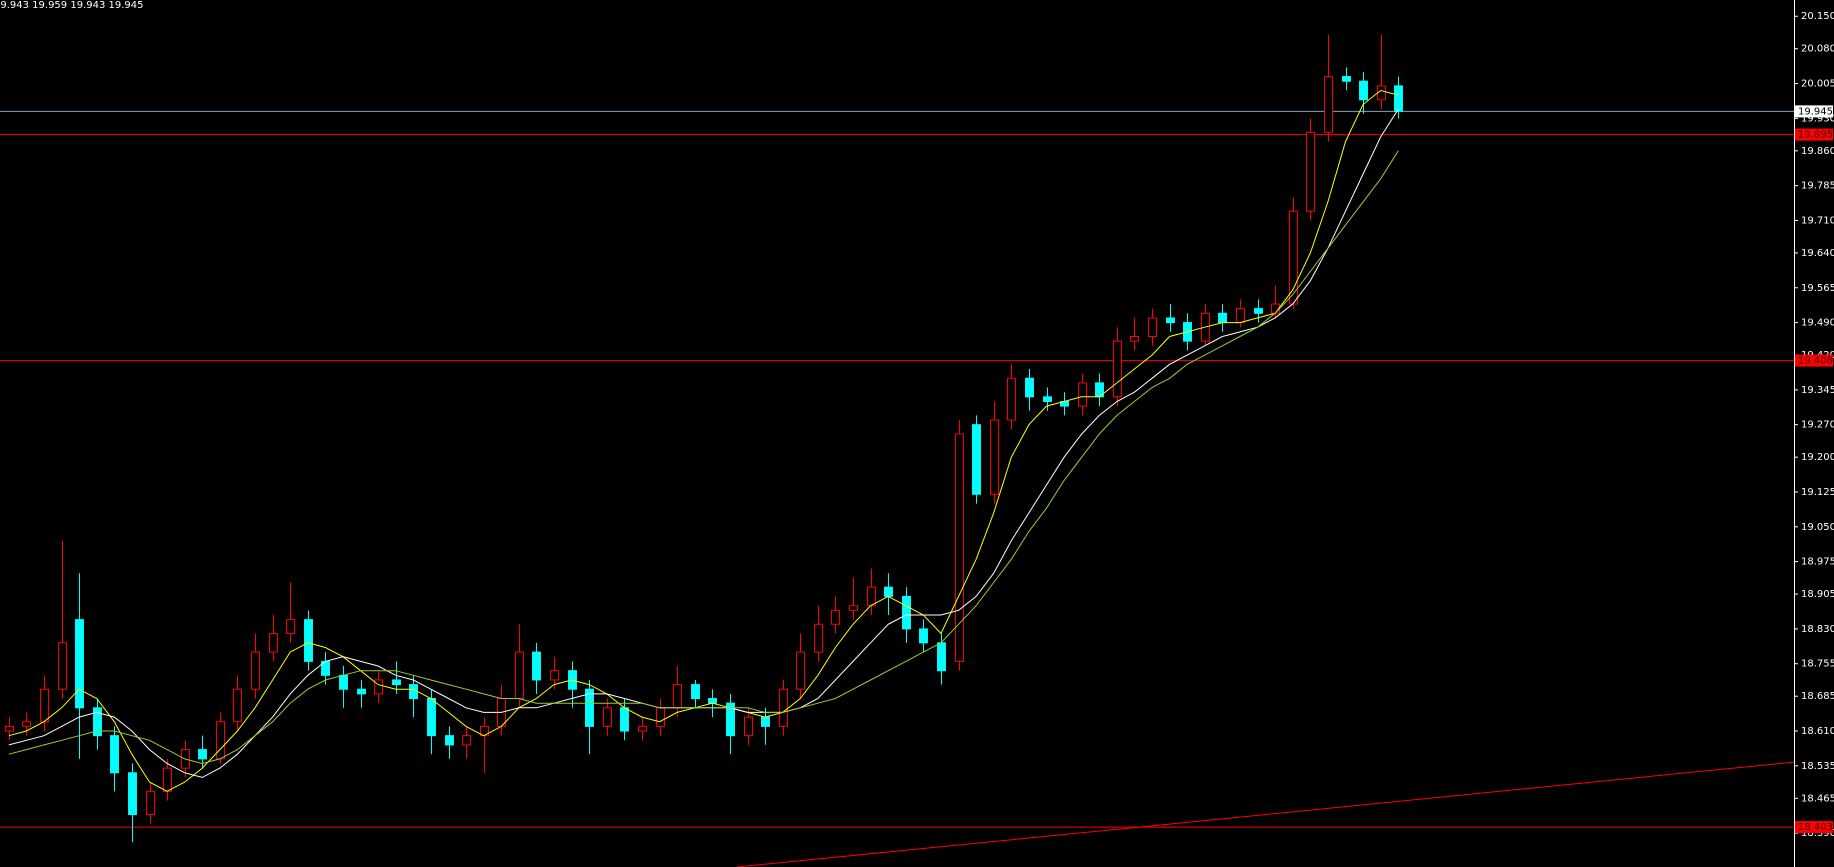 This screenshot has height=867, width=1834. Describe the element at coordinates (1817, 49) in the screenshot. I see `y-tick-label: 20.080` at that location.